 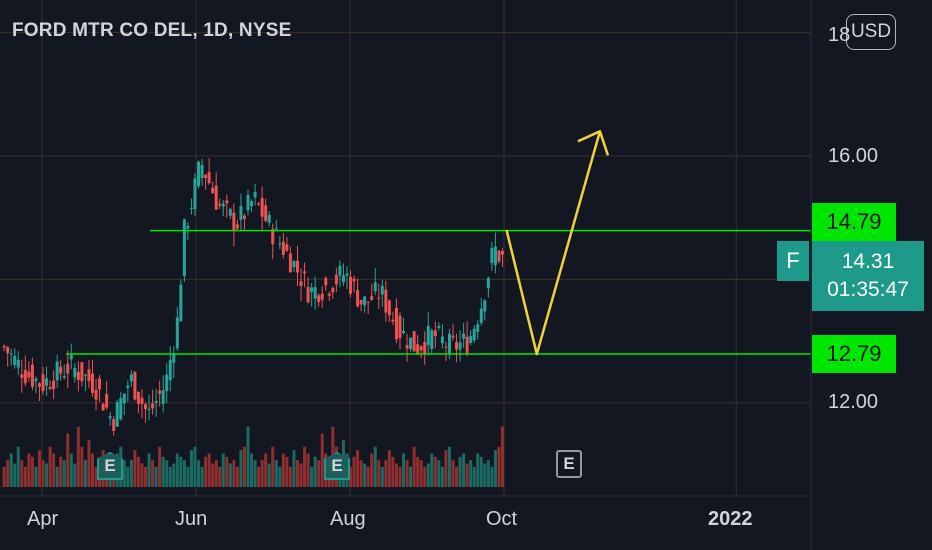 What do you see at coordinates (569, 464) in the screenshot?
I see `upcoming-earnings-icon: E` at bounding box center [569, 464].